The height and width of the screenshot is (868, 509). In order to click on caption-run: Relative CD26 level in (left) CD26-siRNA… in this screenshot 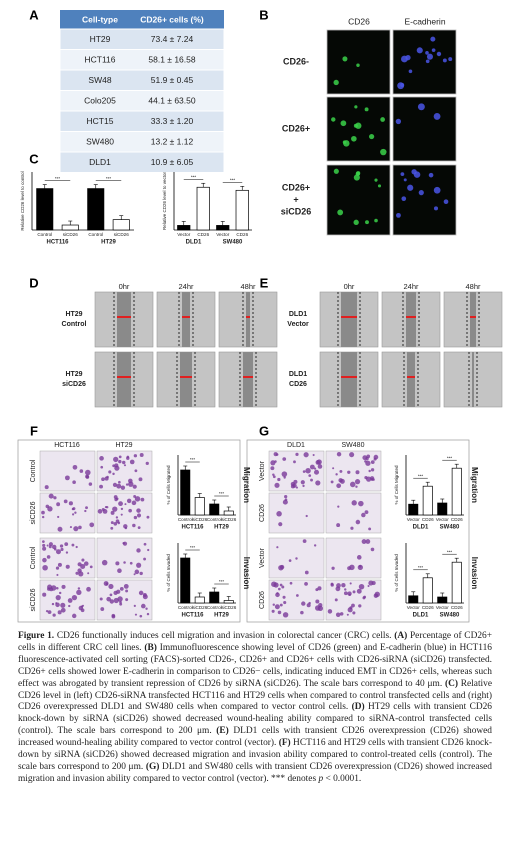, I will do `click(255, 695)`.